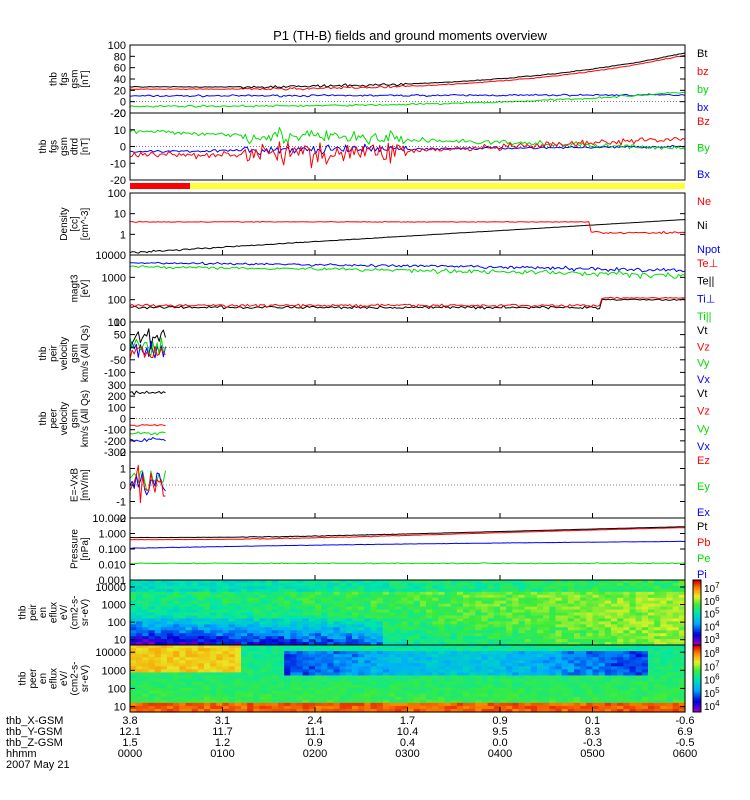  I want to click on y-axis-label: fgs, so click(54, 146).